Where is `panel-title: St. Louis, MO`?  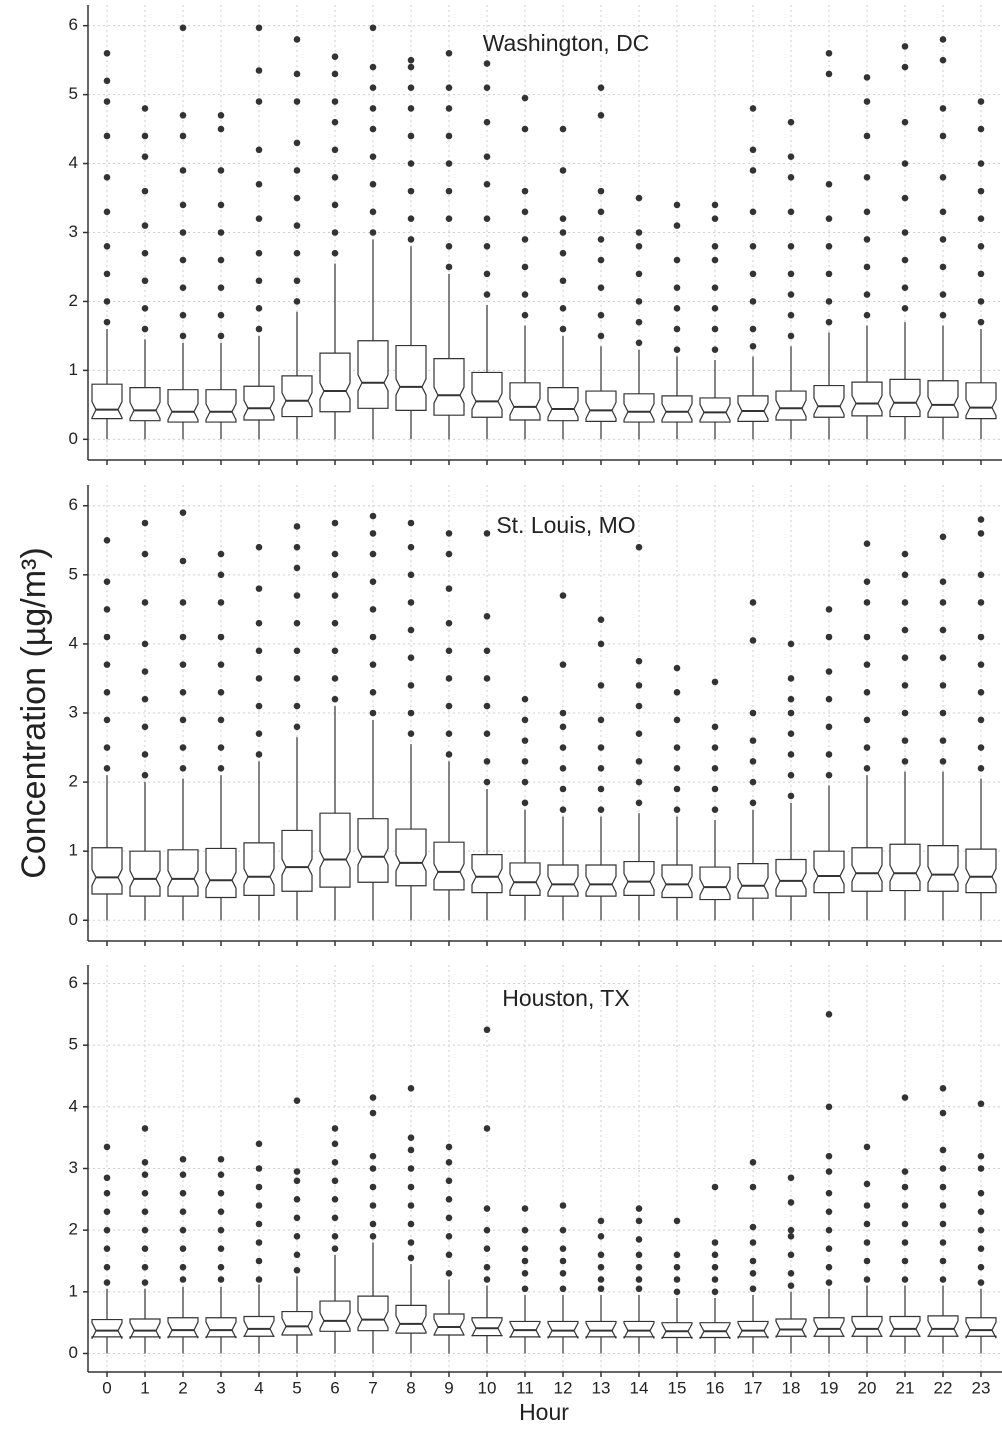
panel-title: St. Louis, MO is located at coordinates (565, 525).